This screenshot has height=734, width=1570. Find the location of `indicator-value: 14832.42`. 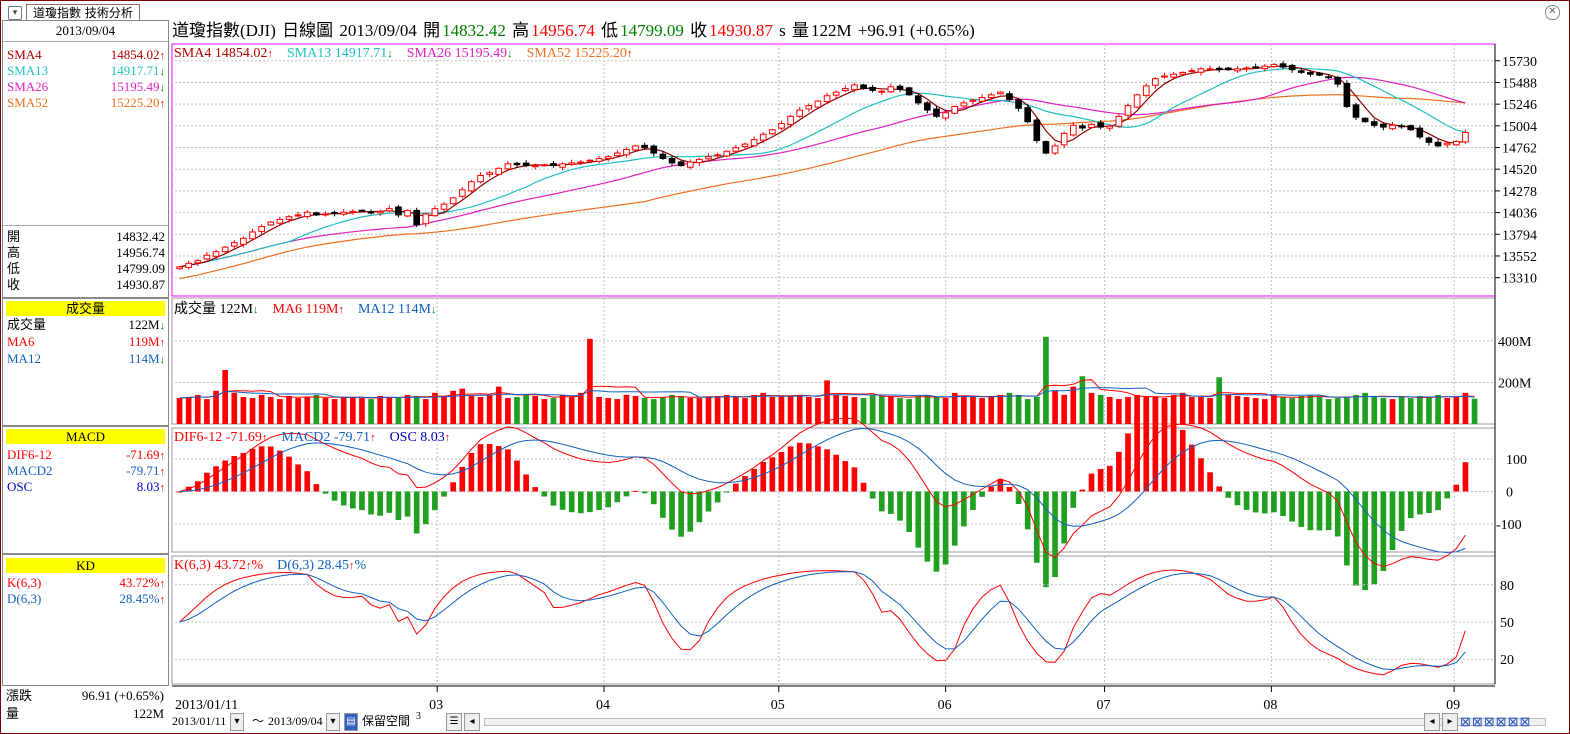

indicator-value: 14832.42 is located at coordinates (140, 237).